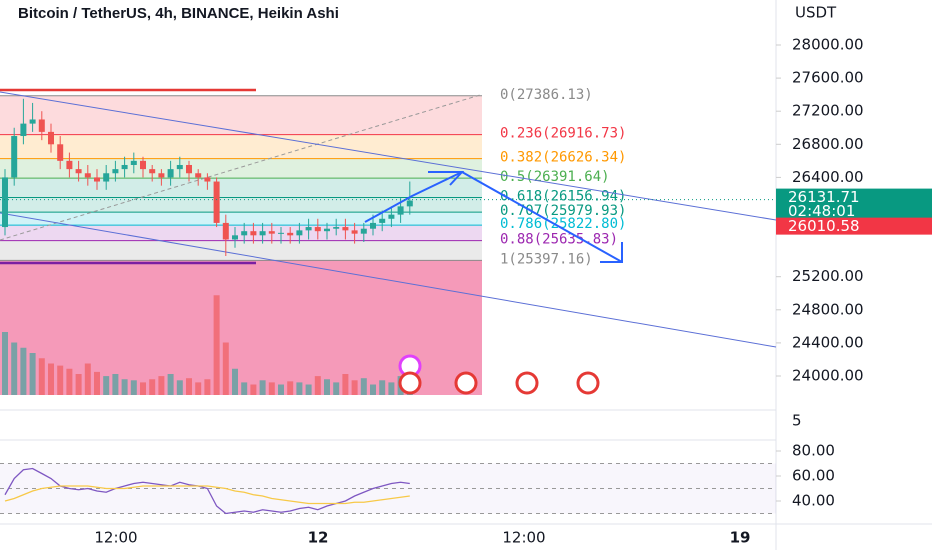 The width and height of the screenshot is (932, 550). Describe the element at coordinates (559, 240) in the screenshot. I see `fib-label: 0.88(25635.83)` at that location.